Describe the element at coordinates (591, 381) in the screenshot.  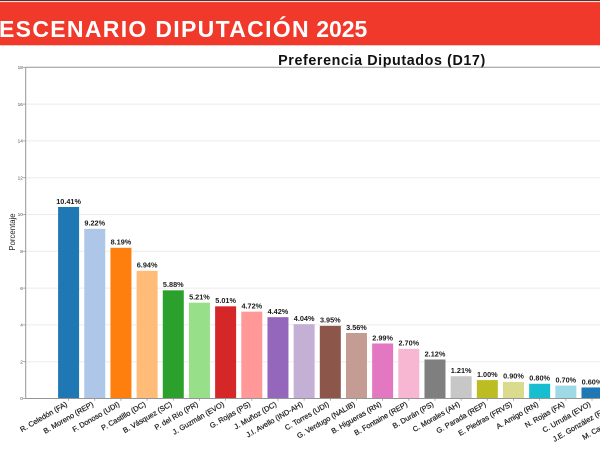
I see `svg-text: 0.60%` at that location.